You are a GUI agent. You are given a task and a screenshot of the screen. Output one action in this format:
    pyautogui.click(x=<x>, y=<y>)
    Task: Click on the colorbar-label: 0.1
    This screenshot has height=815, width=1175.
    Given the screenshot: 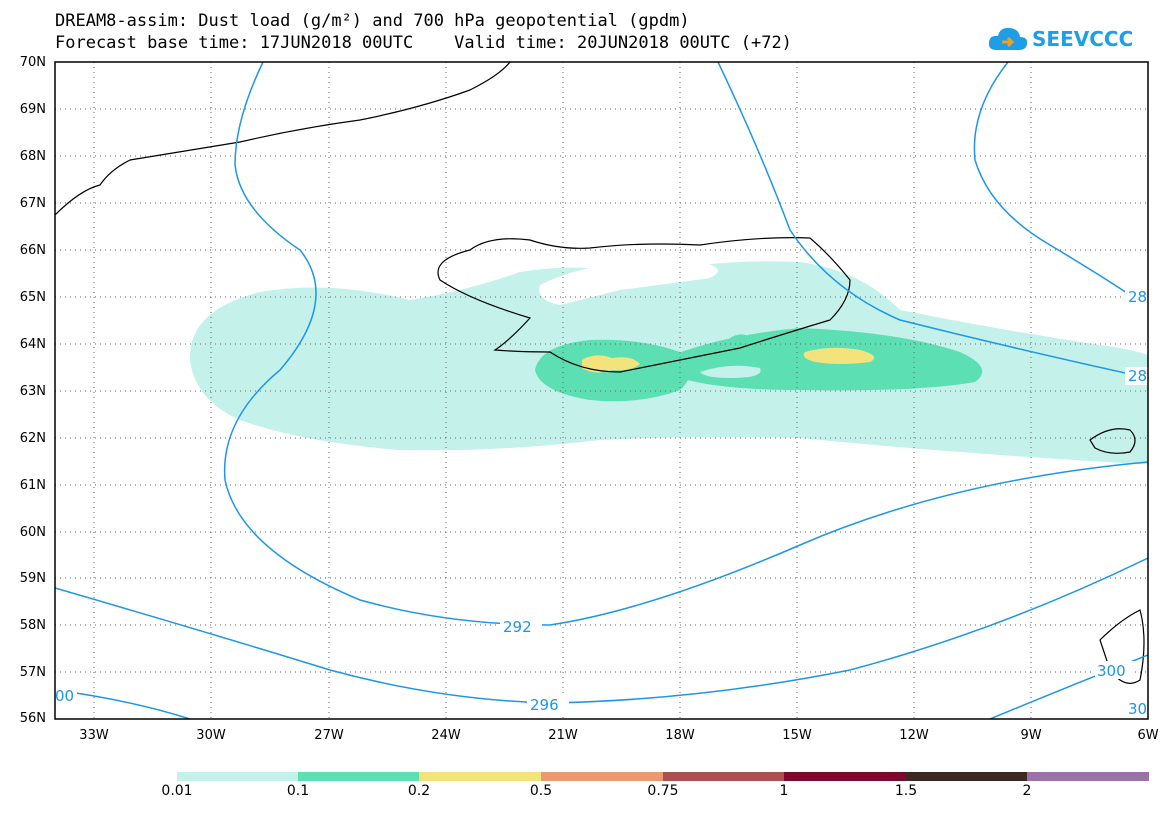 What is the action you would take?
    pyautogui.click(x=298, y=791)
    